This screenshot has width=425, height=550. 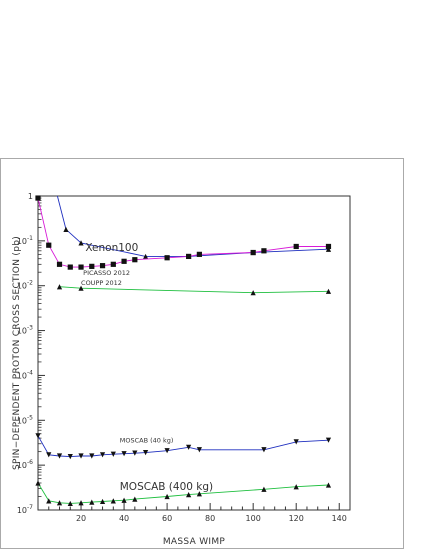 I want to click on annotation-label: PICASSO 2012, so click(x=106, y=273).